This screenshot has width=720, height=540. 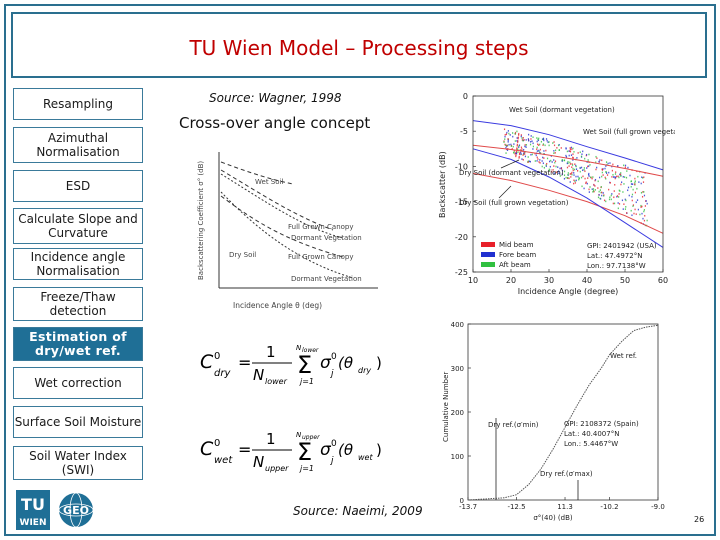 I want to click on sketch-label-fgc1: Full Grown Canopy, so click(x=321, y=227).